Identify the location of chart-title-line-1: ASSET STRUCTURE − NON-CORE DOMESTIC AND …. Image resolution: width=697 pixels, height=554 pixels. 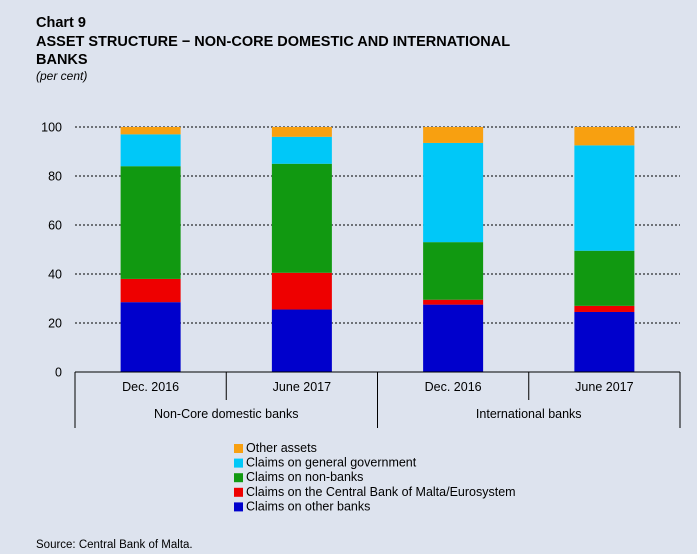
(273, 42).